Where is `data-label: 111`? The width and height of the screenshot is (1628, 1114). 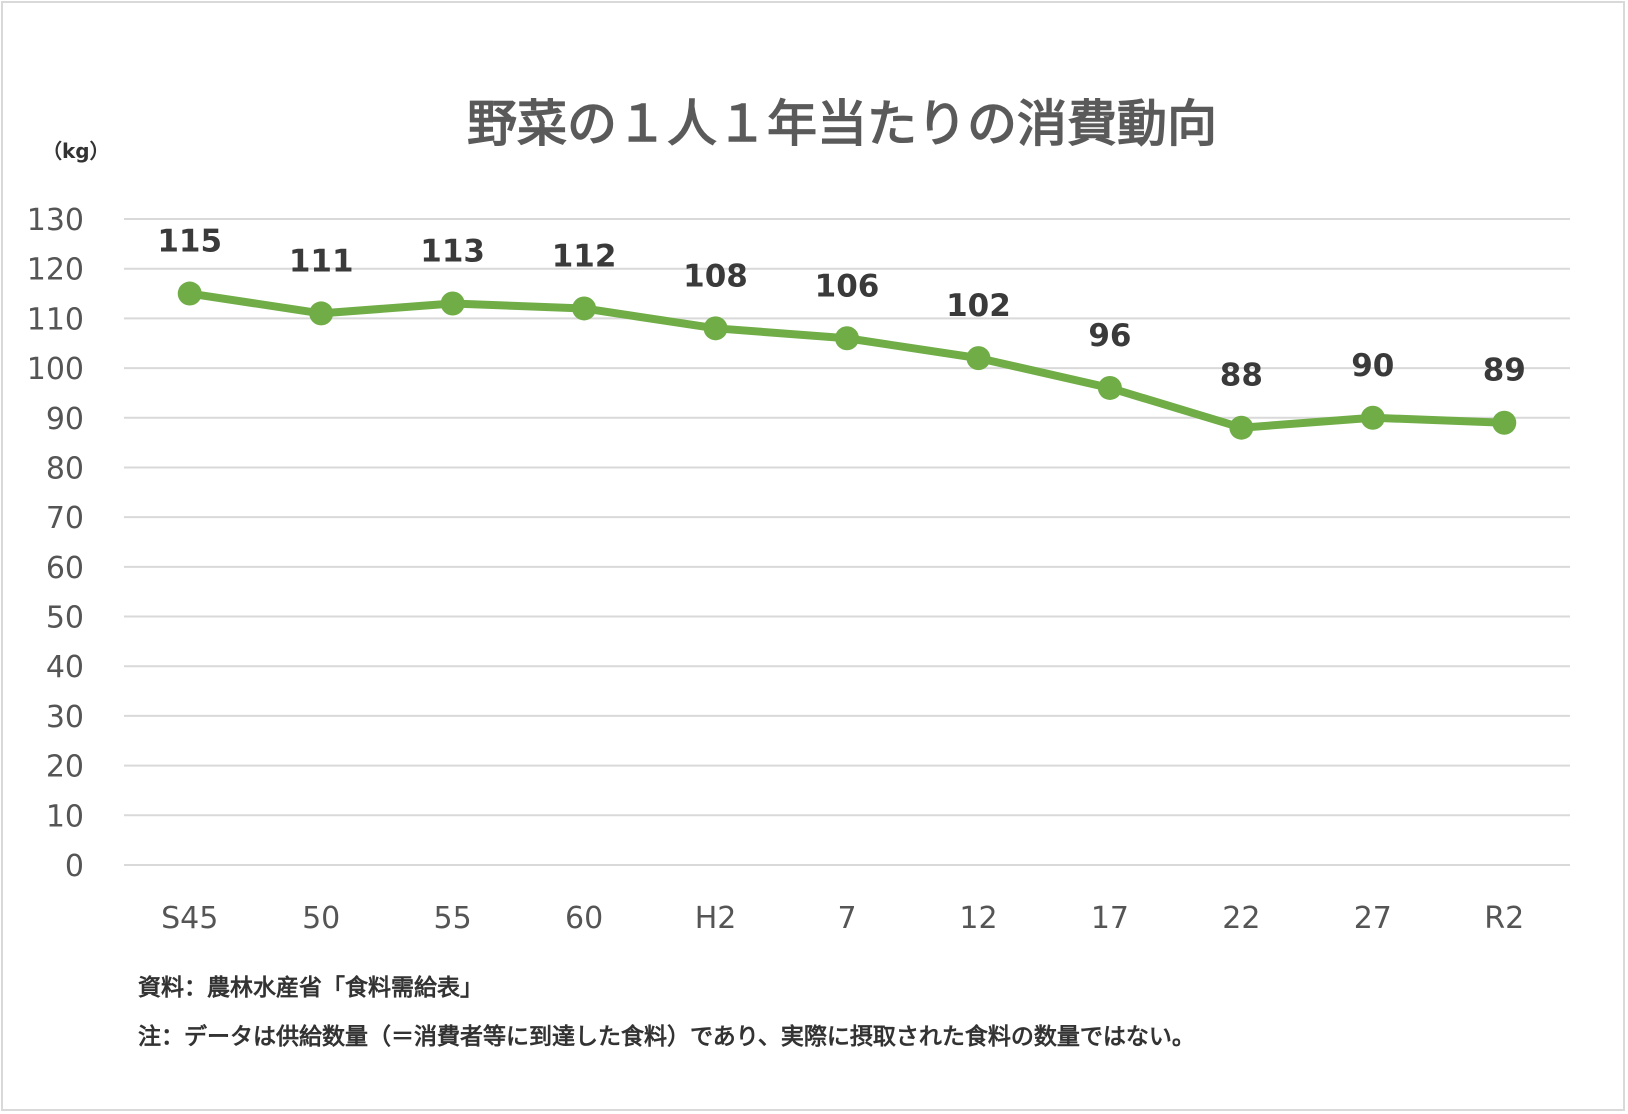 data-label: 111 is located at coordinates (321, 261).